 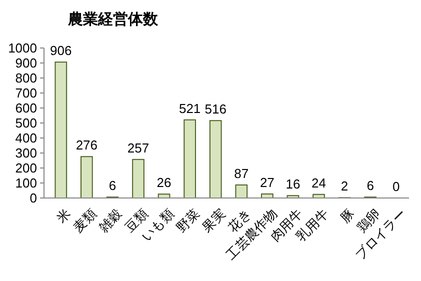 I want to click on y-tick-label: 600, so click(x=26, y=108).